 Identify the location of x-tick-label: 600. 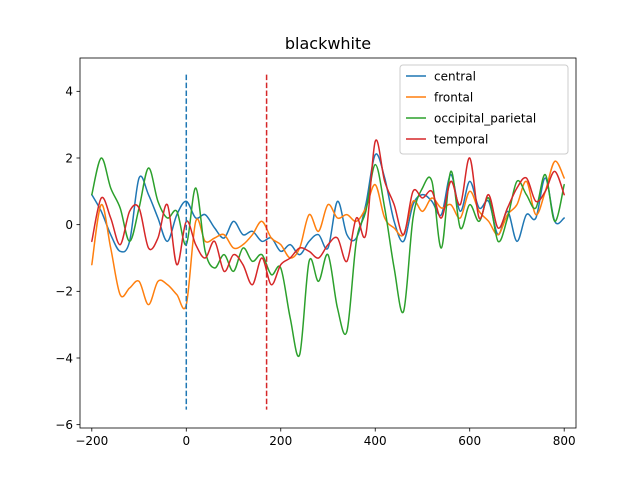
(469, 441).